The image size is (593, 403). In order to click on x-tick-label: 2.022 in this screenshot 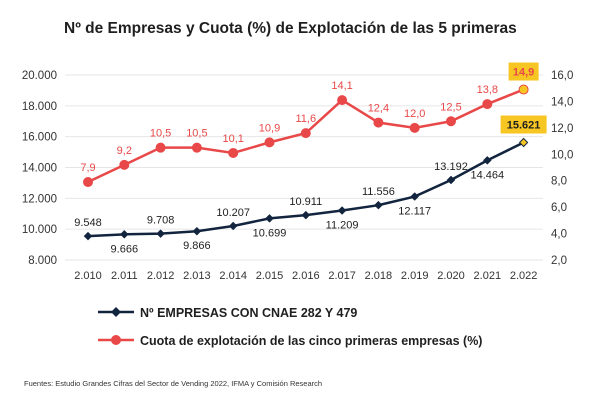, I will do `click(524, 276)`.